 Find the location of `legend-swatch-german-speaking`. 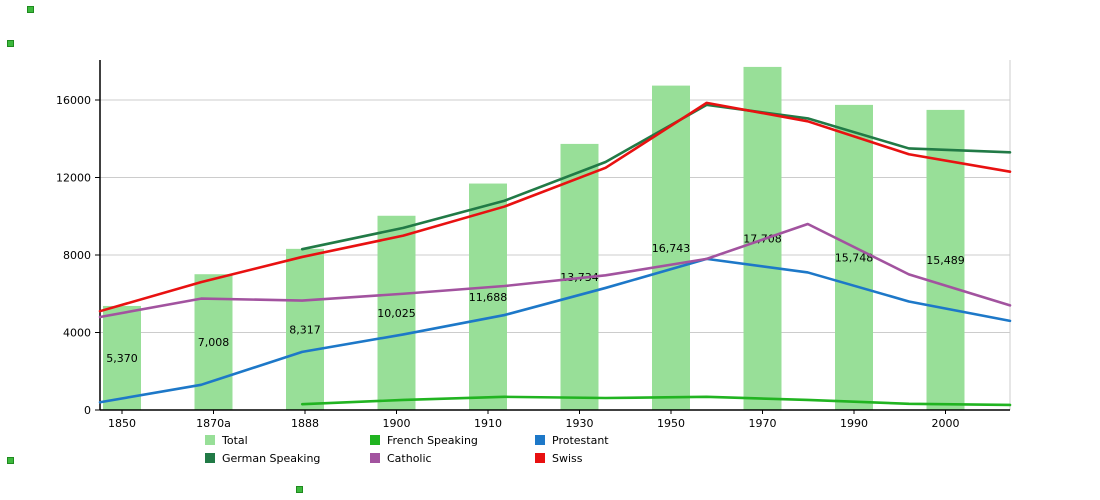

legend-swatch-german-speaking is located at coordinates (210, 458).